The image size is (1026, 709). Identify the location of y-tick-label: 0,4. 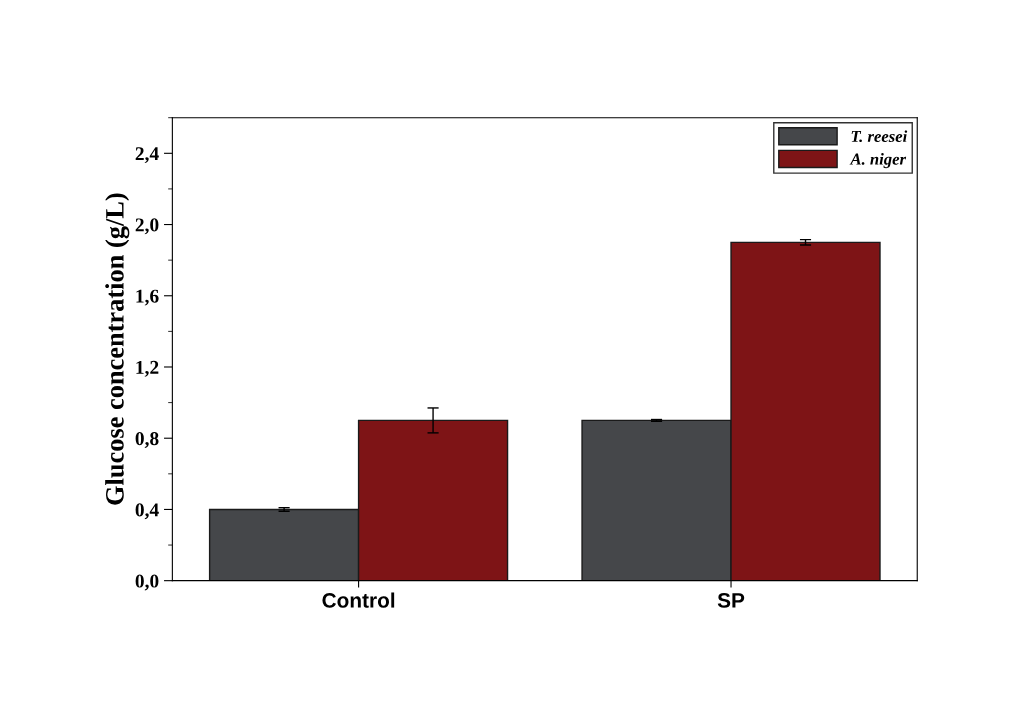
(147, 511).